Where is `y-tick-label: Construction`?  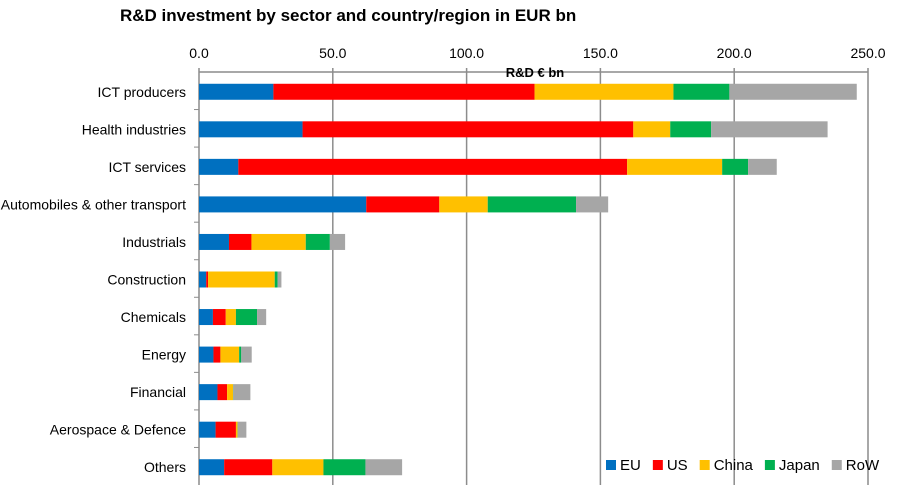 y-tick-label: Construction is located at coordinates (146, 280).